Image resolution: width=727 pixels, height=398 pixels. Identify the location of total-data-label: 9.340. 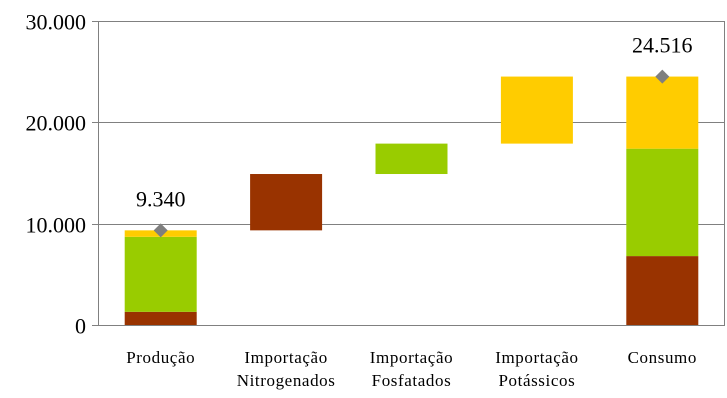
(161, 198).